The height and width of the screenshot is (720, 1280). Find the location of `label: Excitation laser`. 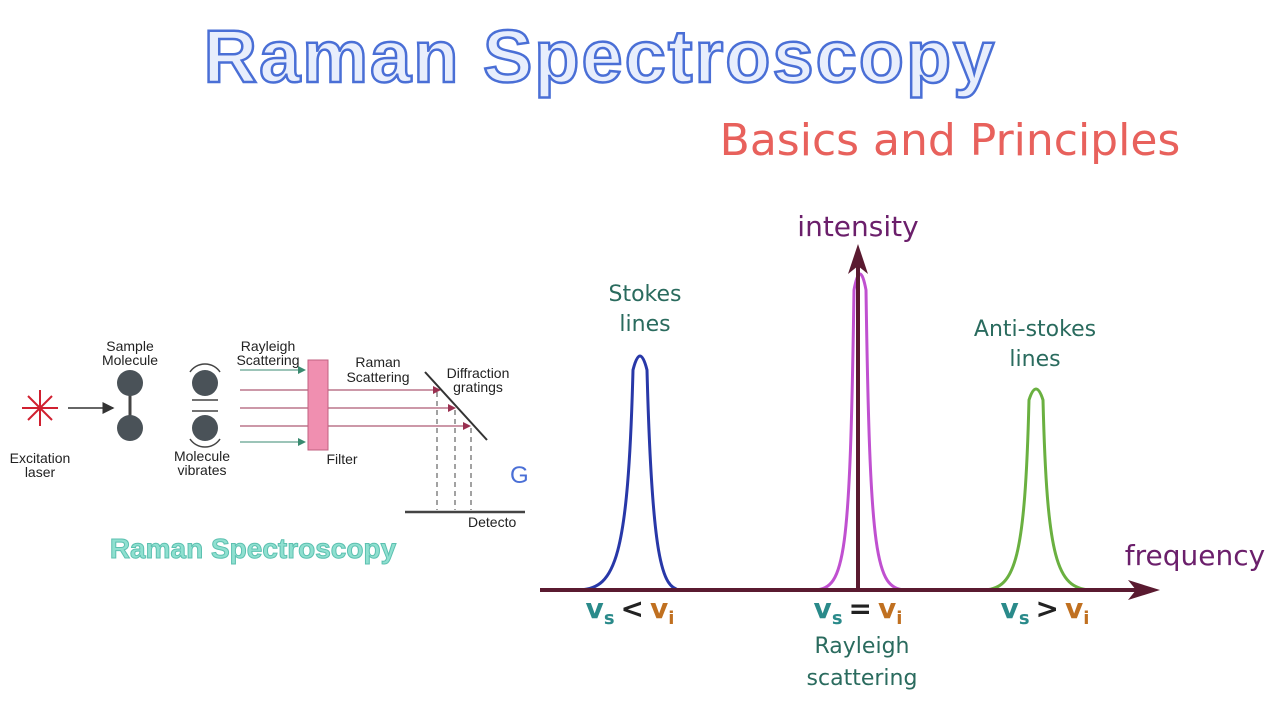

label: Excitation laser is located at coordinates (40, 465).